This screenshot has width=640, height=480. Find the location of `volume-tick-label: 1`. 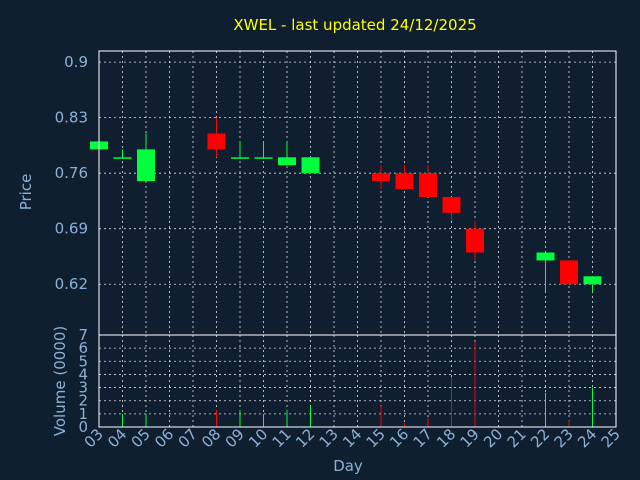

volume-tick-label: 1 is located at coordinates (83, 414).